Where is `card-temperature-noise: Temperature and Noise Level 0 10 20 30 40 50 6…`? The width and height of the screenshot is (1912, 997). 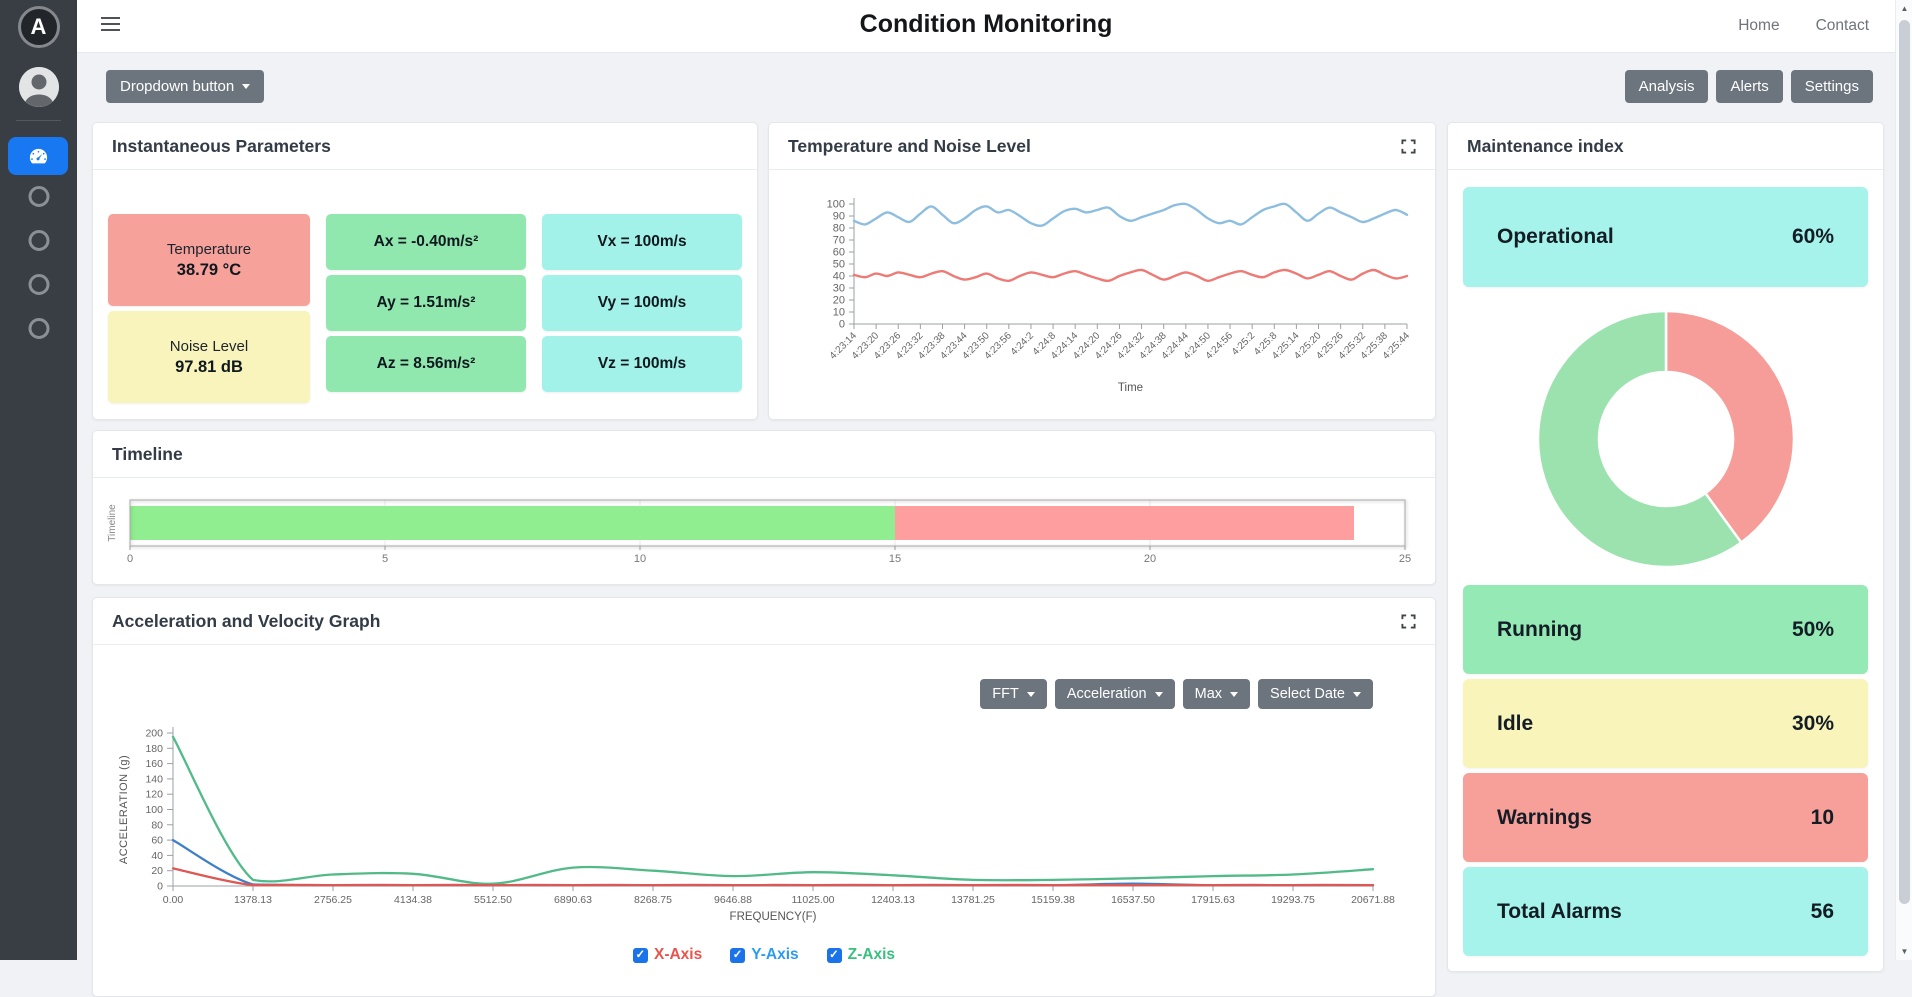
card-temperature-noise: Temperature and Noise Level 0 10 20 30 40 50 6… is located at coordinates (1102, 271).